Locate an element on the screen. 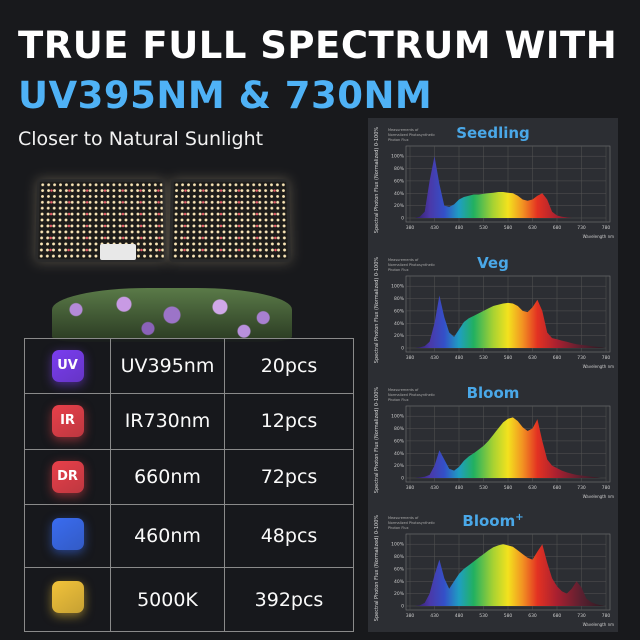  led-count: 20pcs is located at coordinates (289, 366).